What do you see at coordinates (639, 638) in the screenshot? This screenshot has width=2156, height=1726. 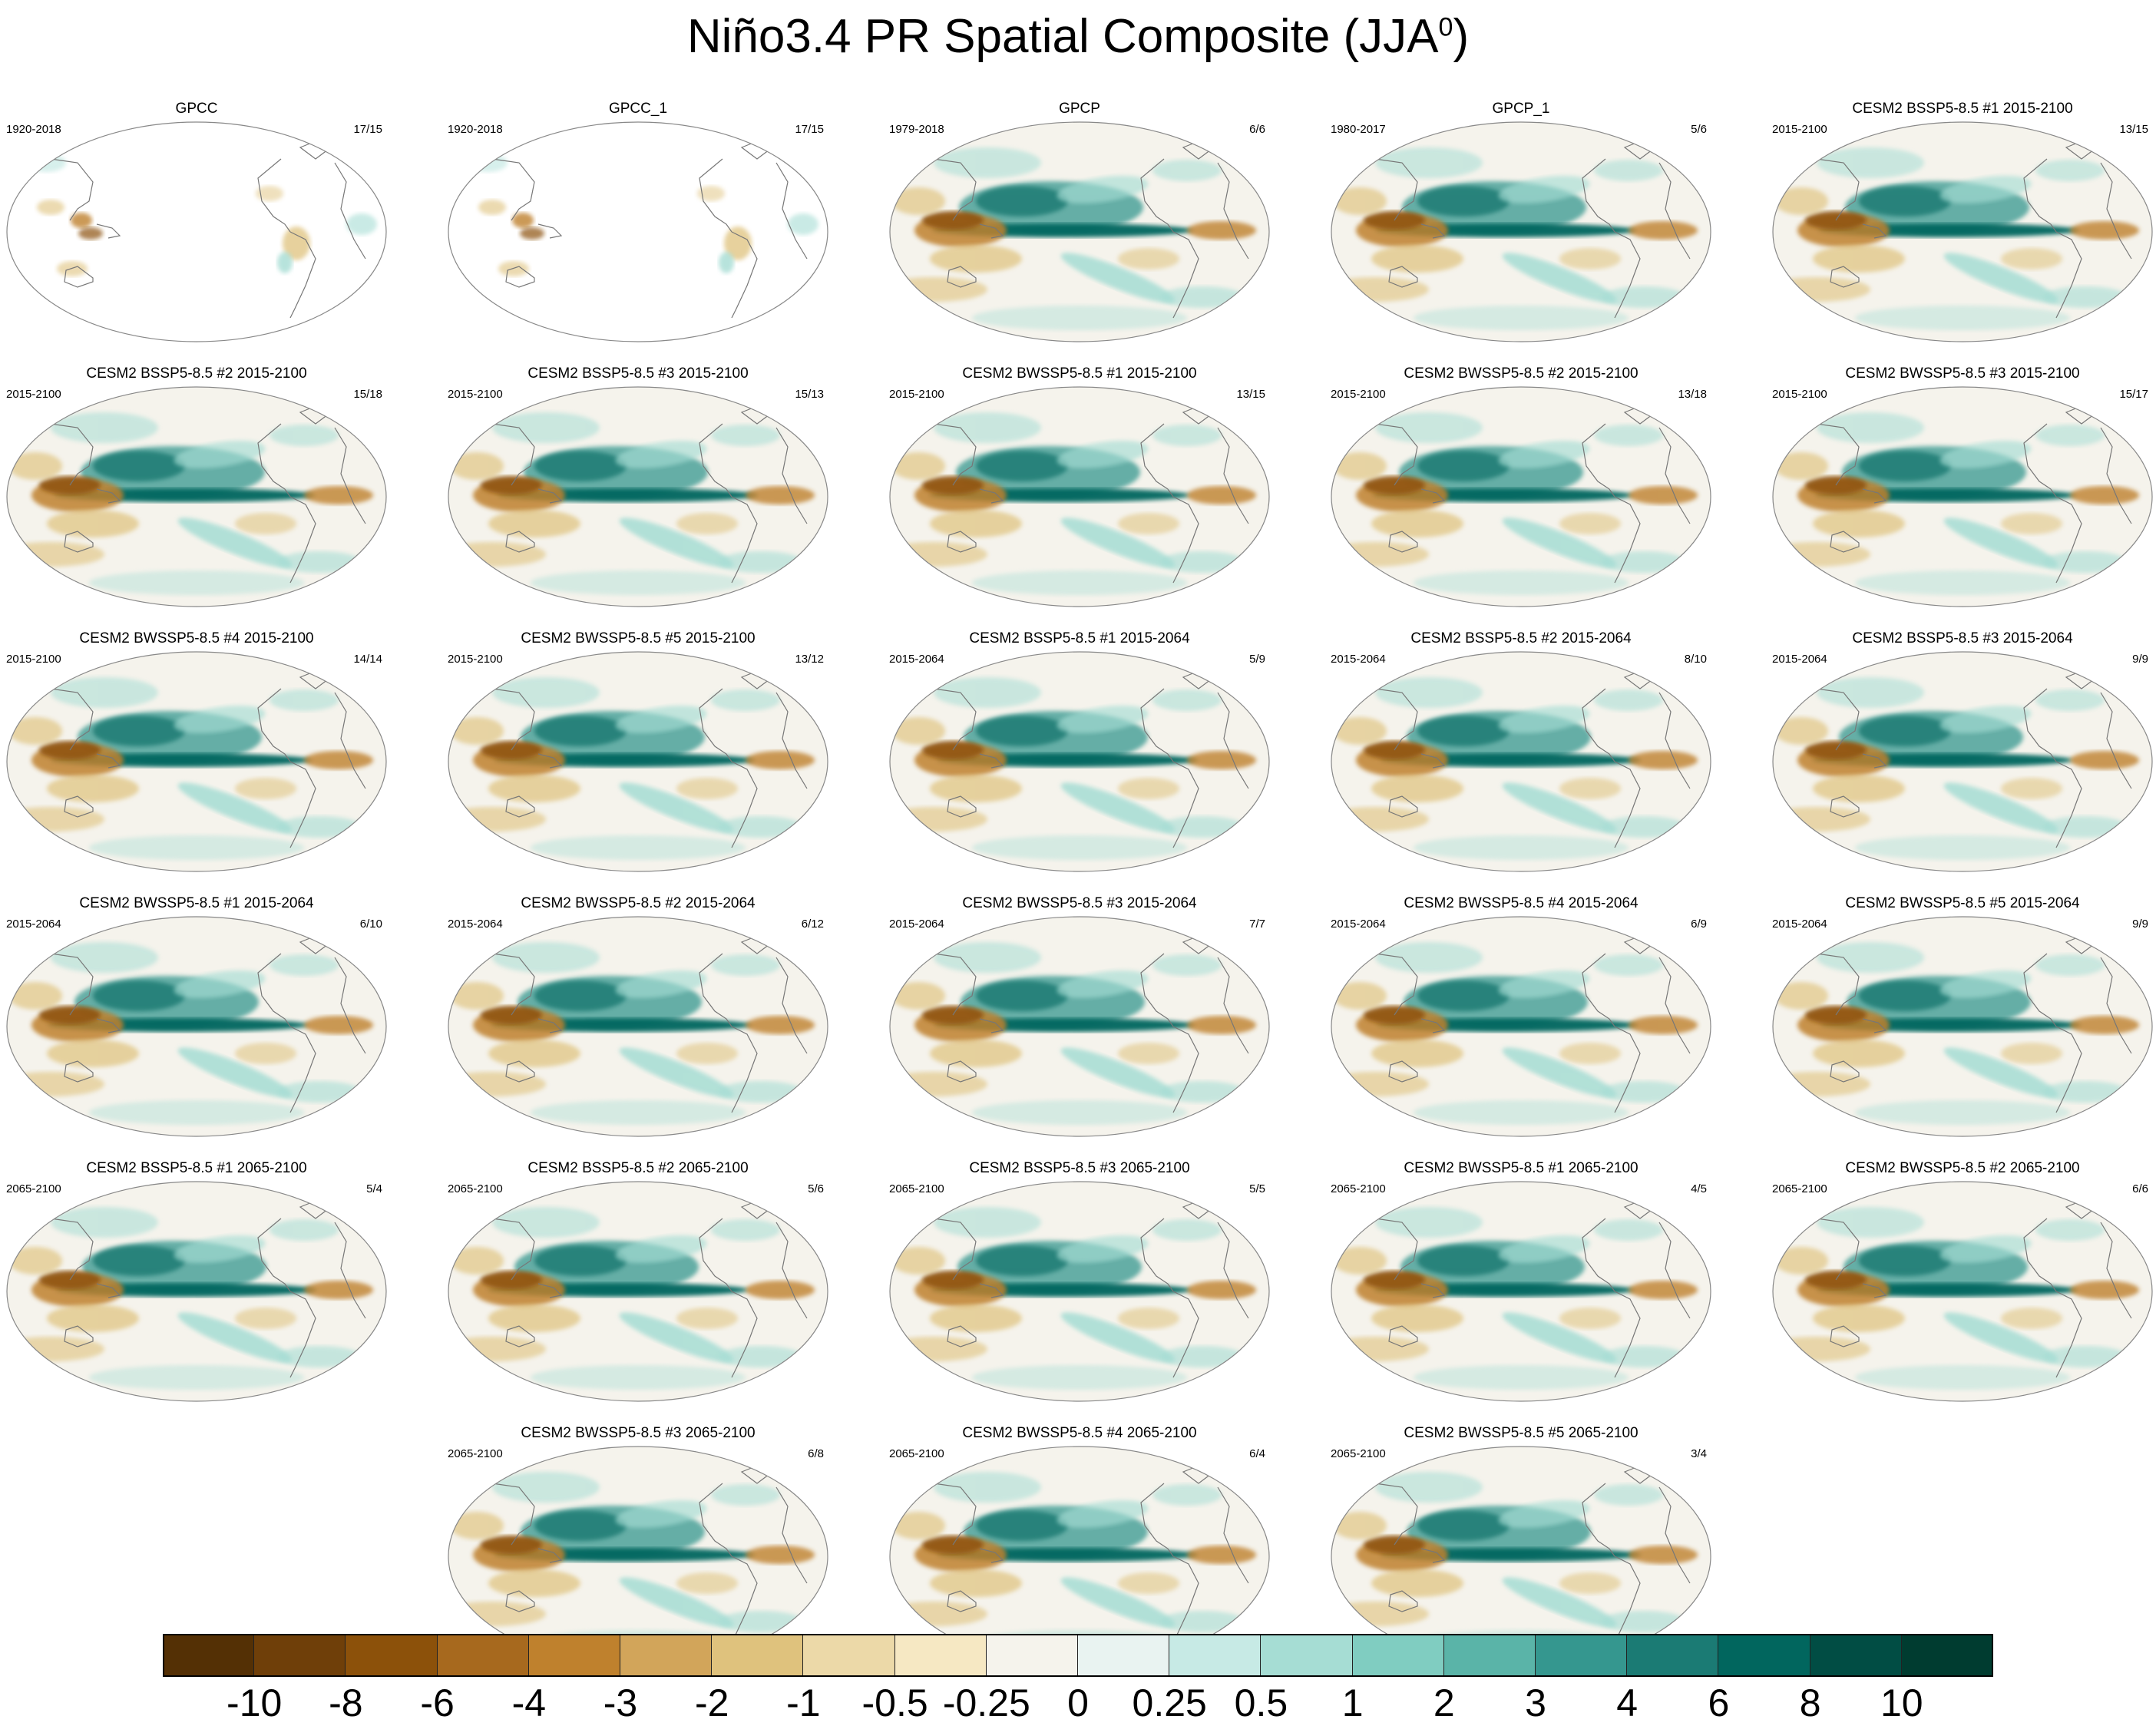 I see `panel-title: CESM2 BWSSP5-8.5 #5 2015-2100` at bounding box center [639, 638].